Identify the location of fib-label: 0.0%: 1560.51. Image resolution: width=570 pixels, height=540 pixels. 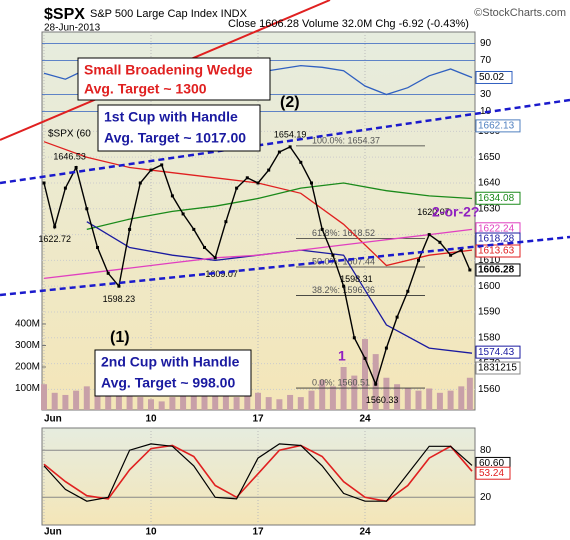
(341, 382).